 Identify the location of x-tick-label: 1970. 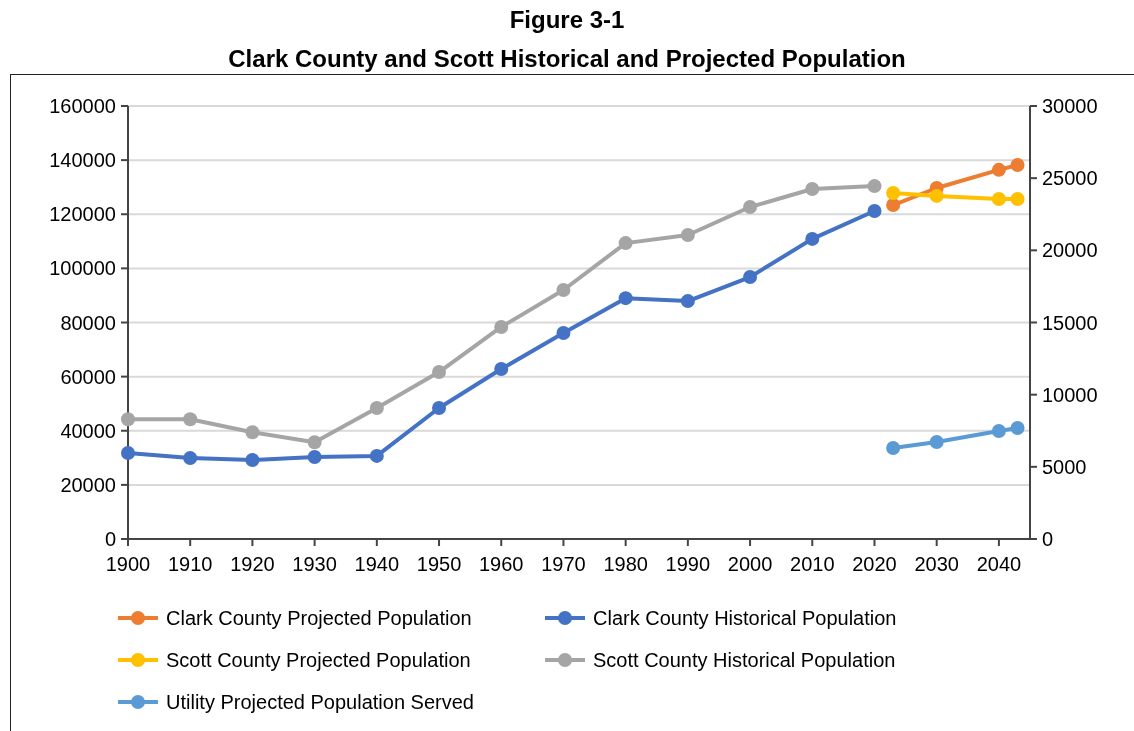
(563, 564).